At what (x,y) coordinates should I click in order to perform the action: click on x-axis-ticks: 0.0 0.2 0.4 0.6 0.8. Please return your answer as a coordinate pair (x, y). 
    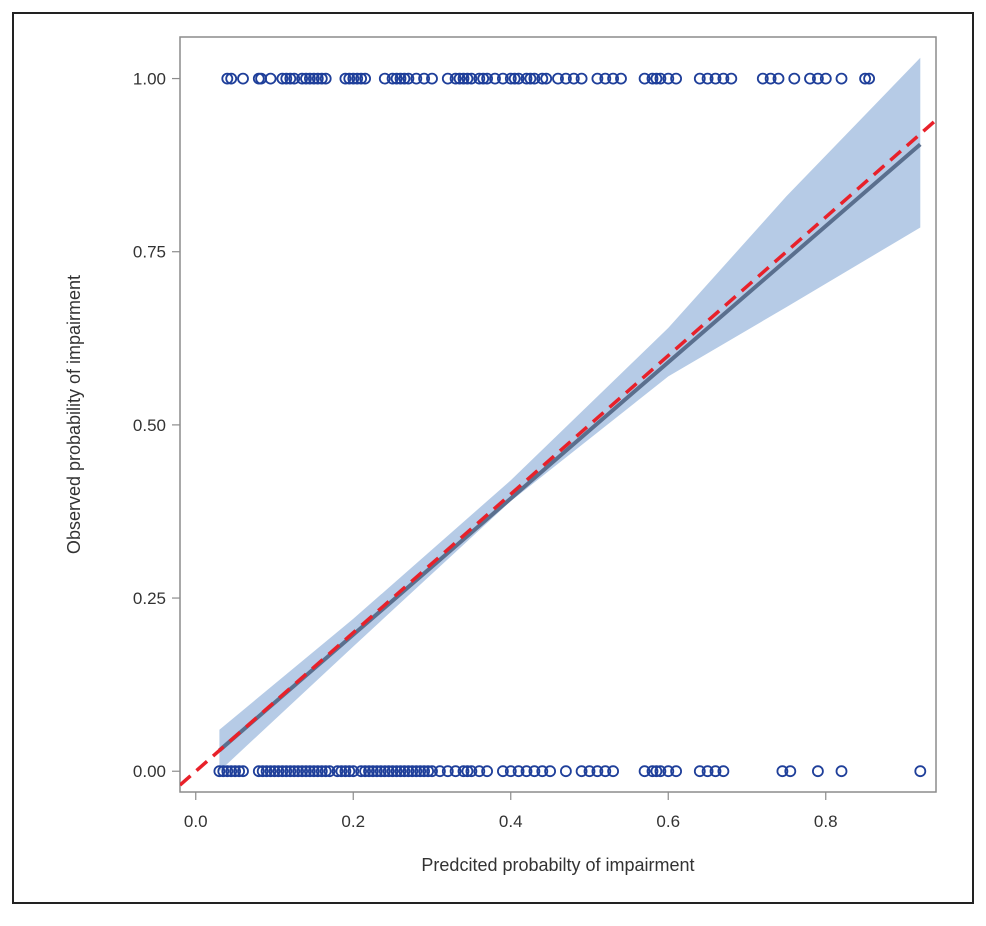
    Looking at the image, I should click on (511, 811).